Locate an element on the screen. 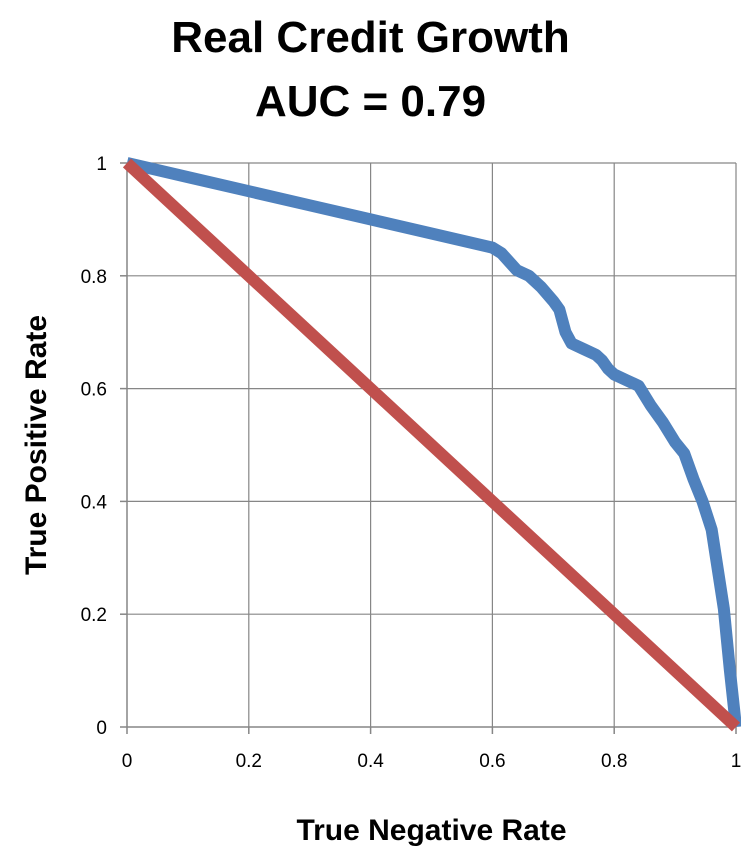 The image size is (741, 848). x-tick-label: 0.6 is located at coordinates (492, 761).